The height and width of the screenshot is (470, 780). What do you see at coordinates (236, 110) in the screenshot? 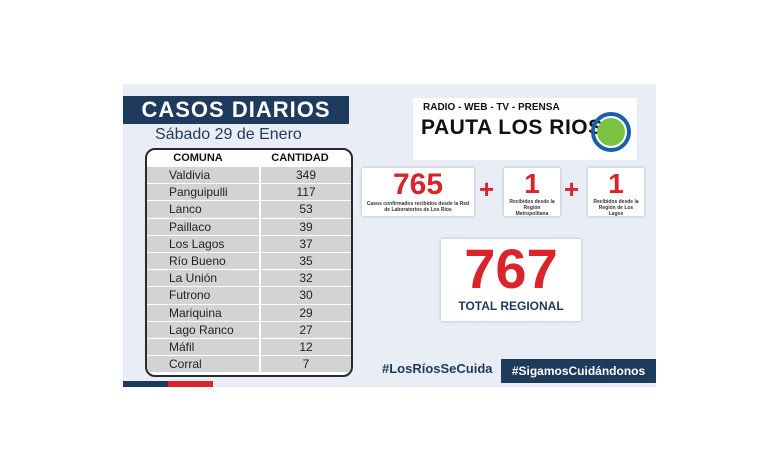
I see `page-title: CASOS DIARIOS` at bounding box center [236, 110].